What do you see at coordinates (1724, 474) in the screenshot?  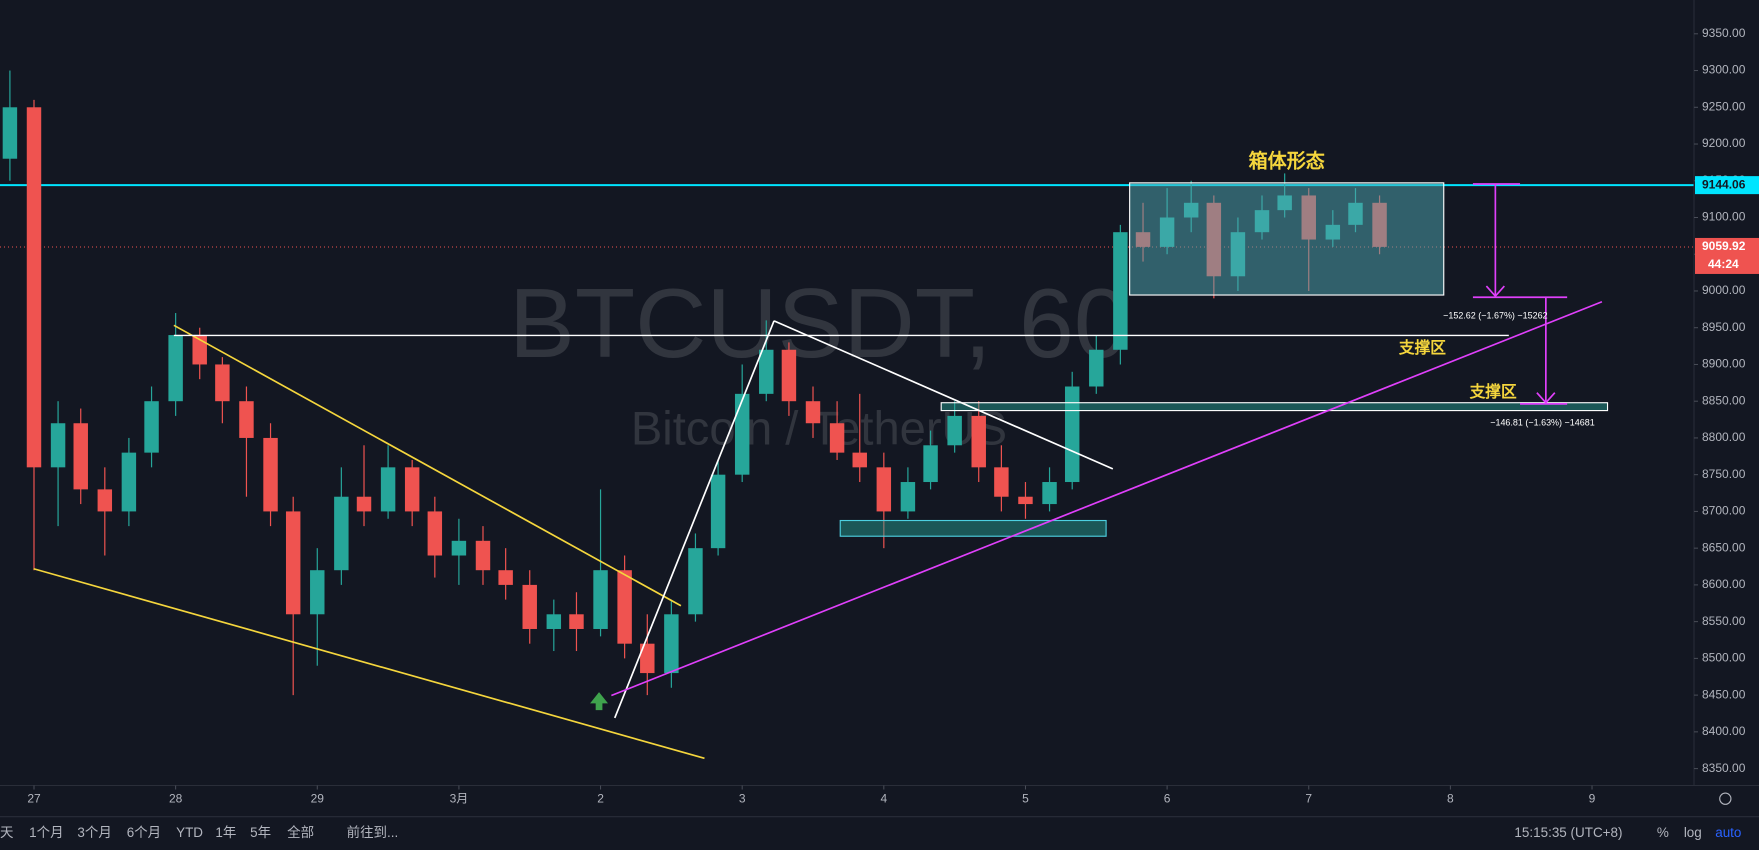 I see `y-tick-label: 8750.00` at bounding box center [1724, 474].